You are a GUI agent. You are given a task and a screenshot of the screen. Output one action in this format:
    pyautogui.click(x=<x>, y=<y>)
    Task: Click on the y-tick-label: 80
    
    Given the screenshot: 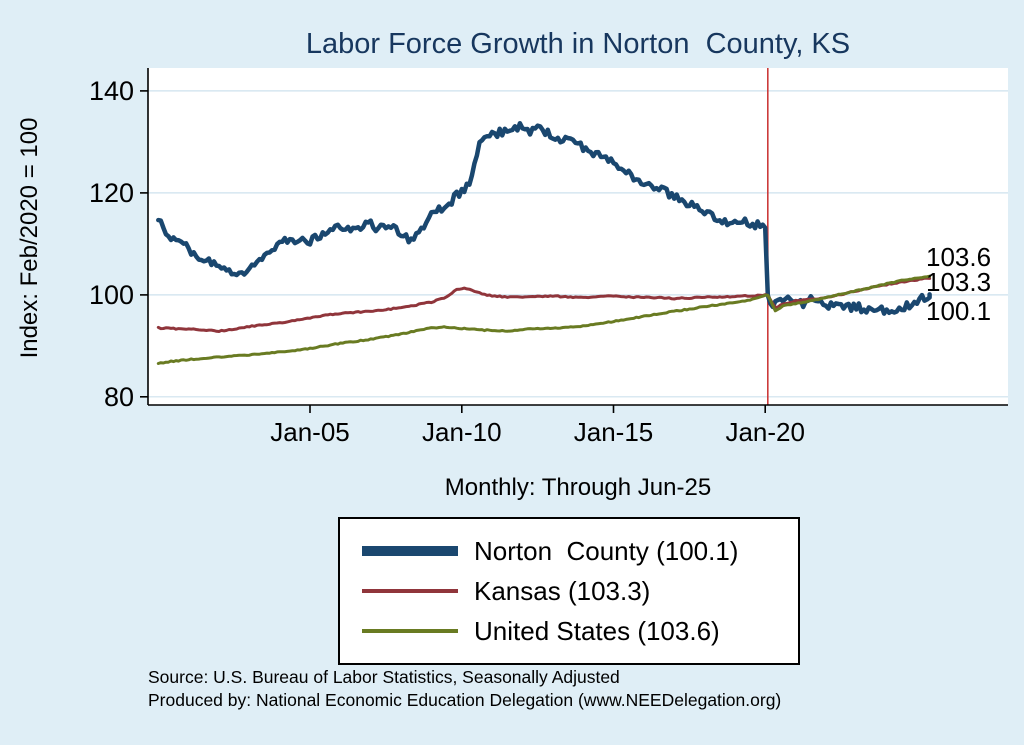 What is the action you would take?
    pyautogui.click(x=119, y=397)
    